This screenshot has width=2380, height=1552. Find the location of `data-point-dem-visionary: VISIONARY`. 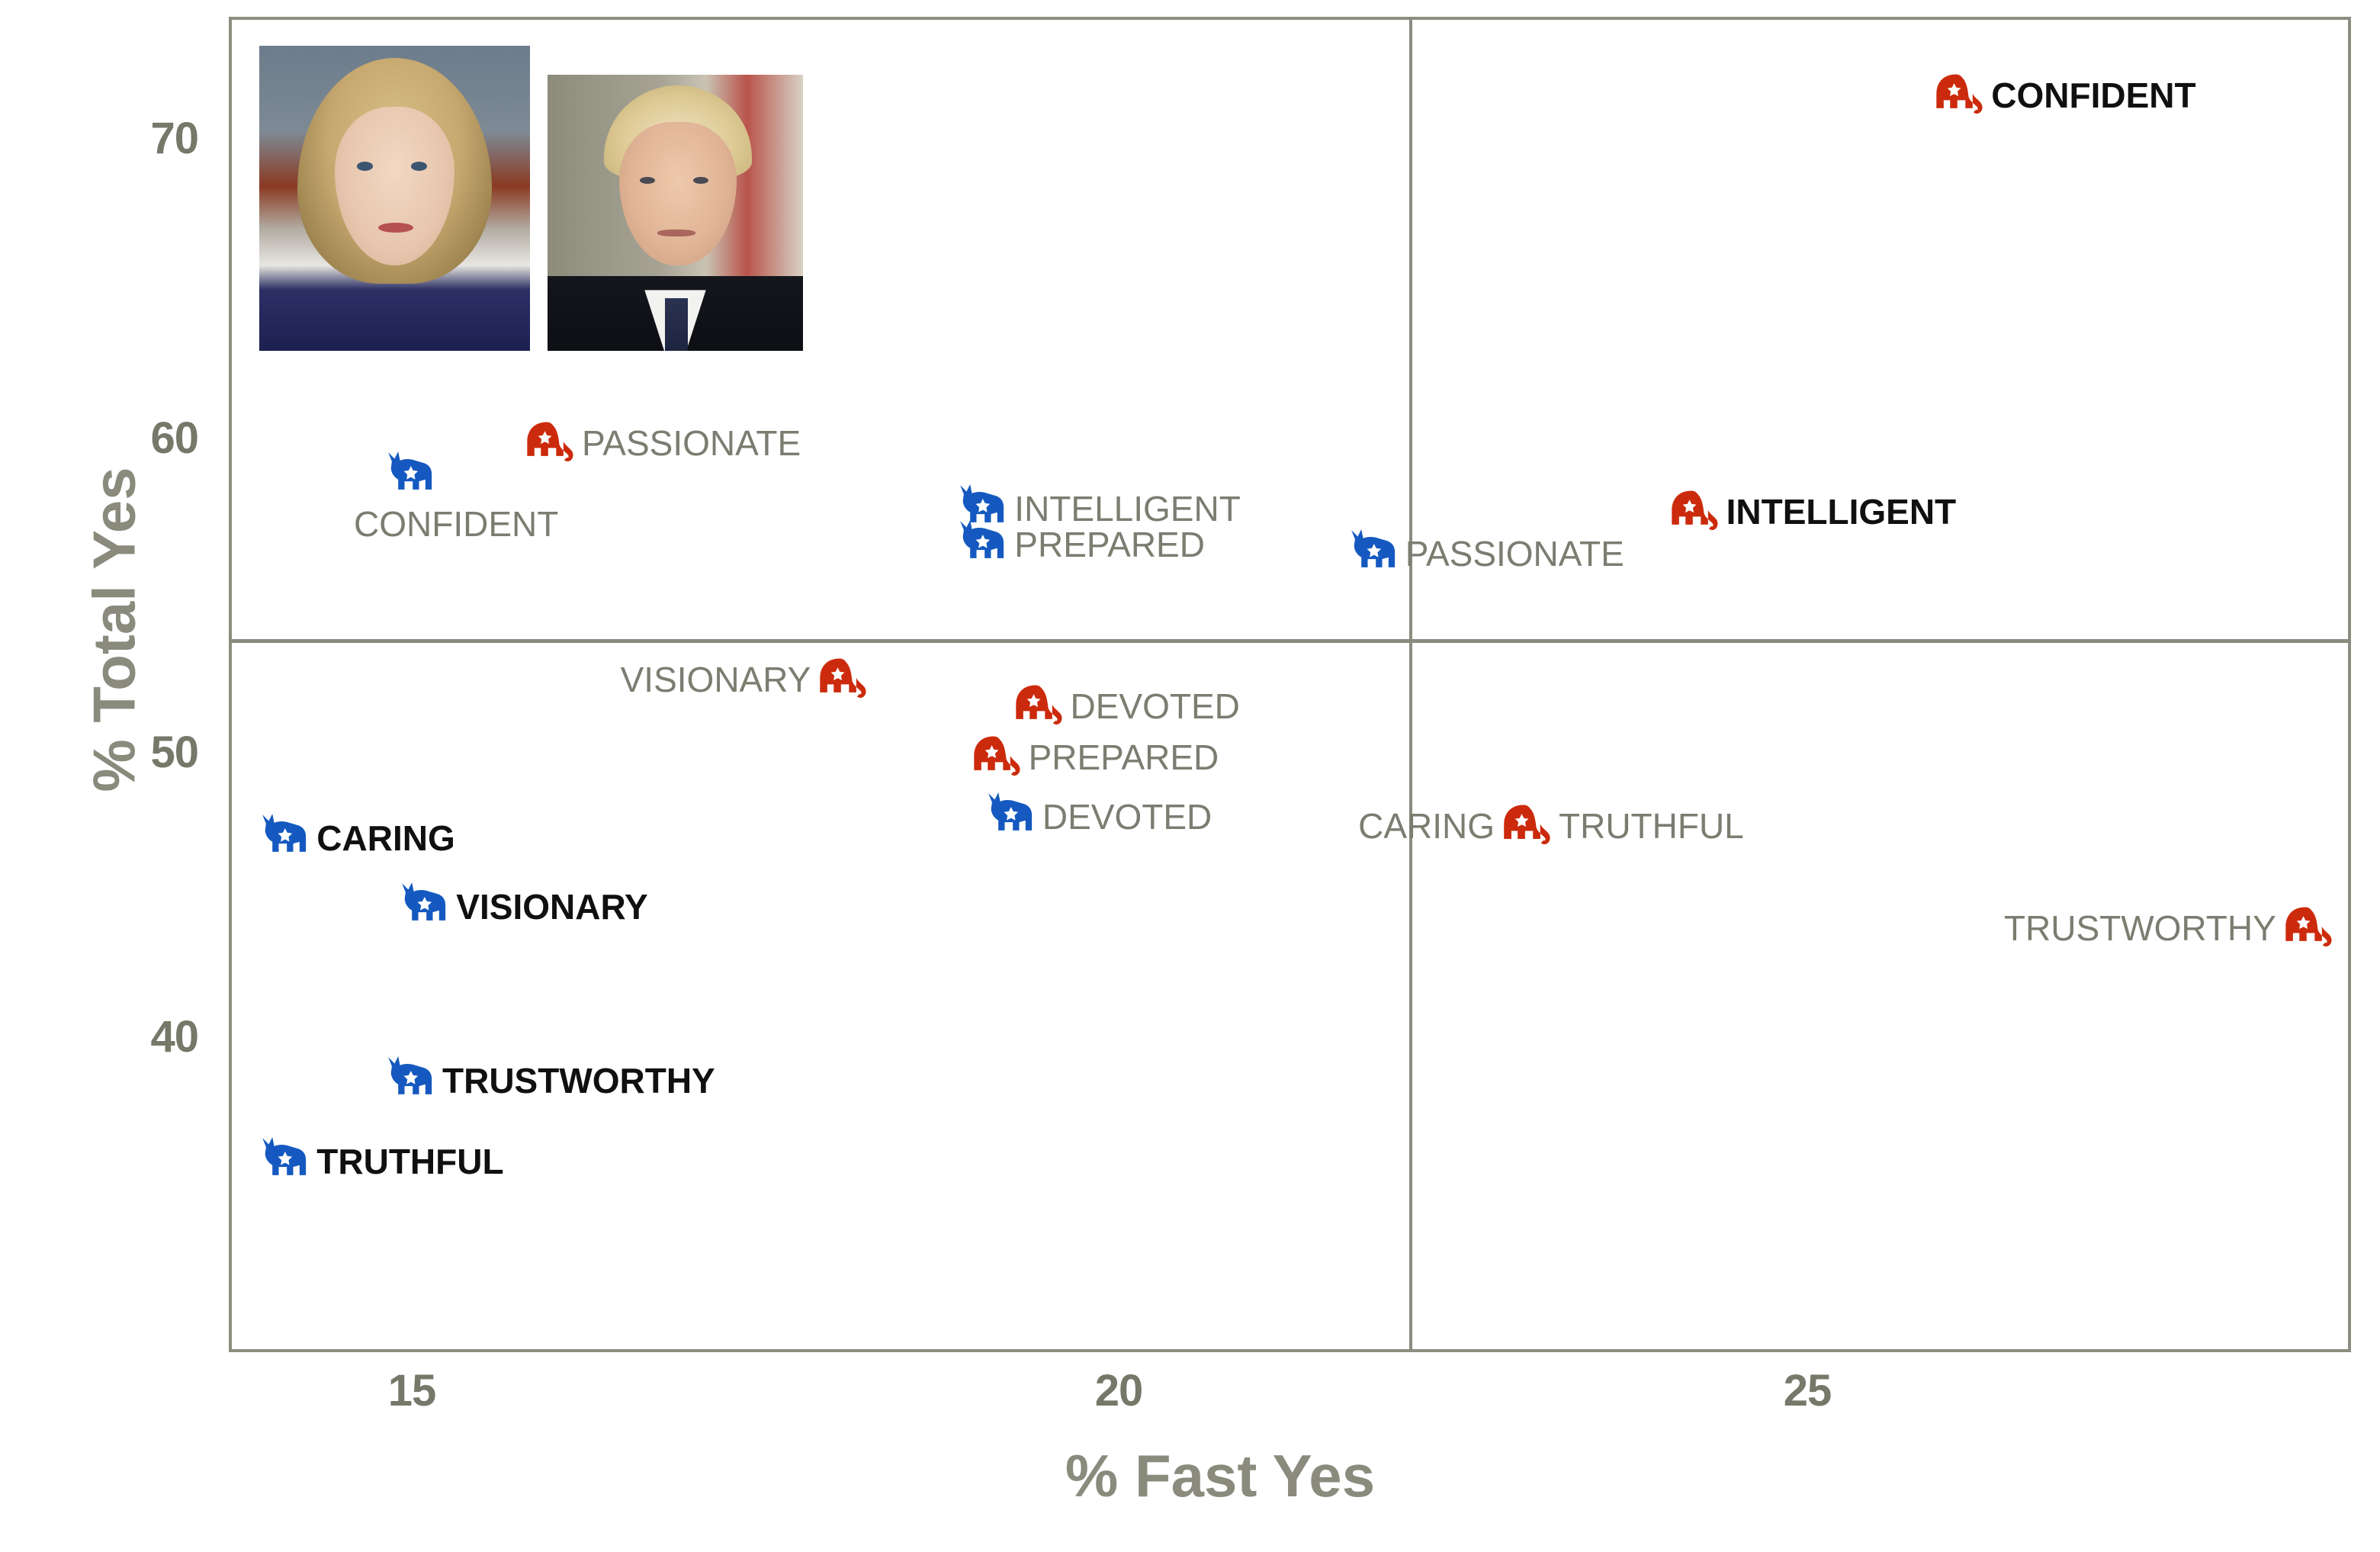

data-point-dem-visionary: VISIONARY is located at coordinates (522, 907).